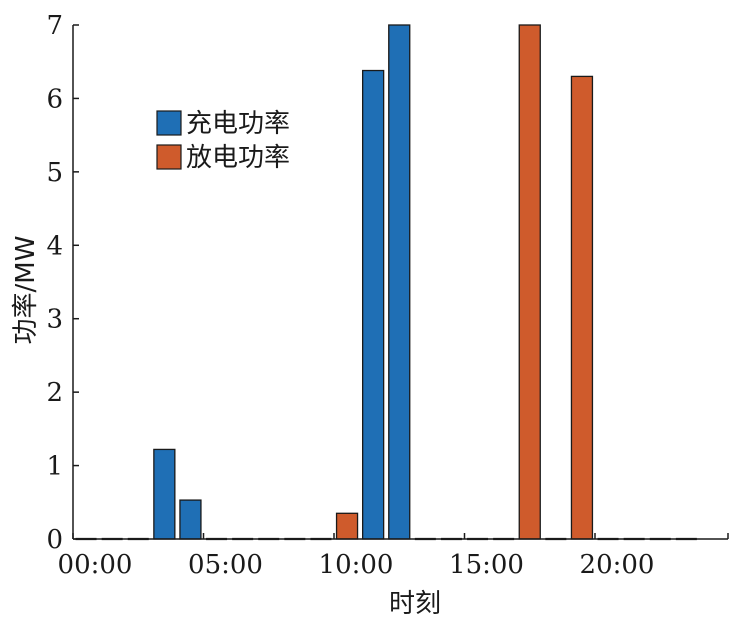  I want to click on y-tick-label: 6, so click(54, 99).